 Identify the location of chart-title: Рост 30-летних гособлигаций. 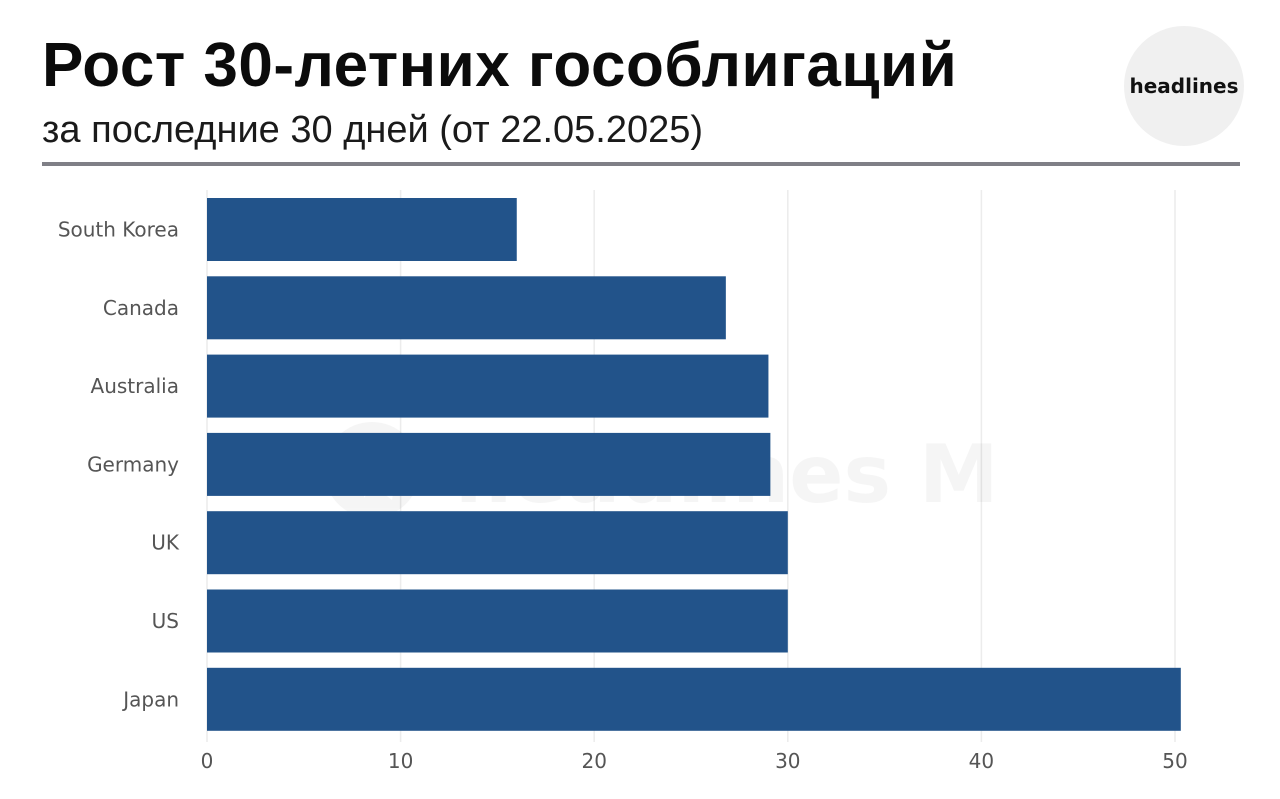
(500, 65).